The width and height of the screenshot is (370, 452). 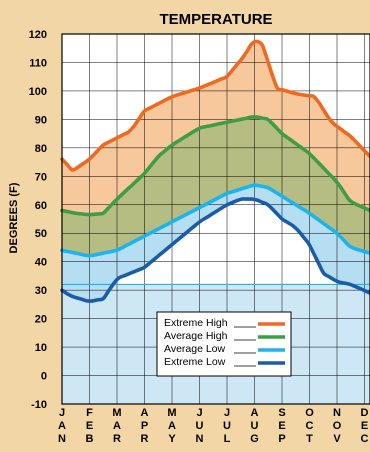 What do you see at coordinates (44, 377) in the screenshot?
I see `y-tick-label: 0` at bounding box center [44, 377].